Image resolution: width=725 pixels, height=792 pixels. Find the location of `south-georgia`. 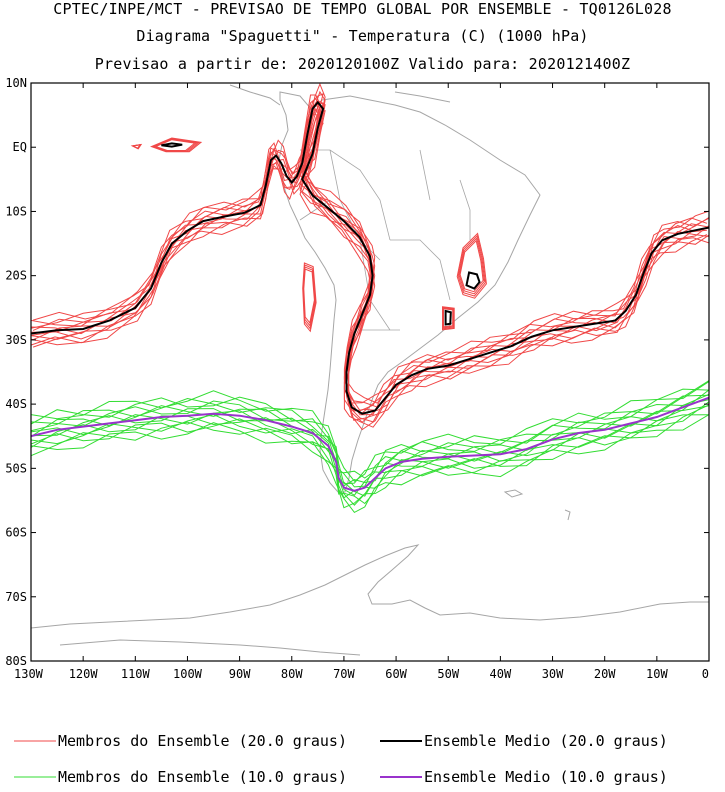

south-georgia is located at coordinates (567, 515).